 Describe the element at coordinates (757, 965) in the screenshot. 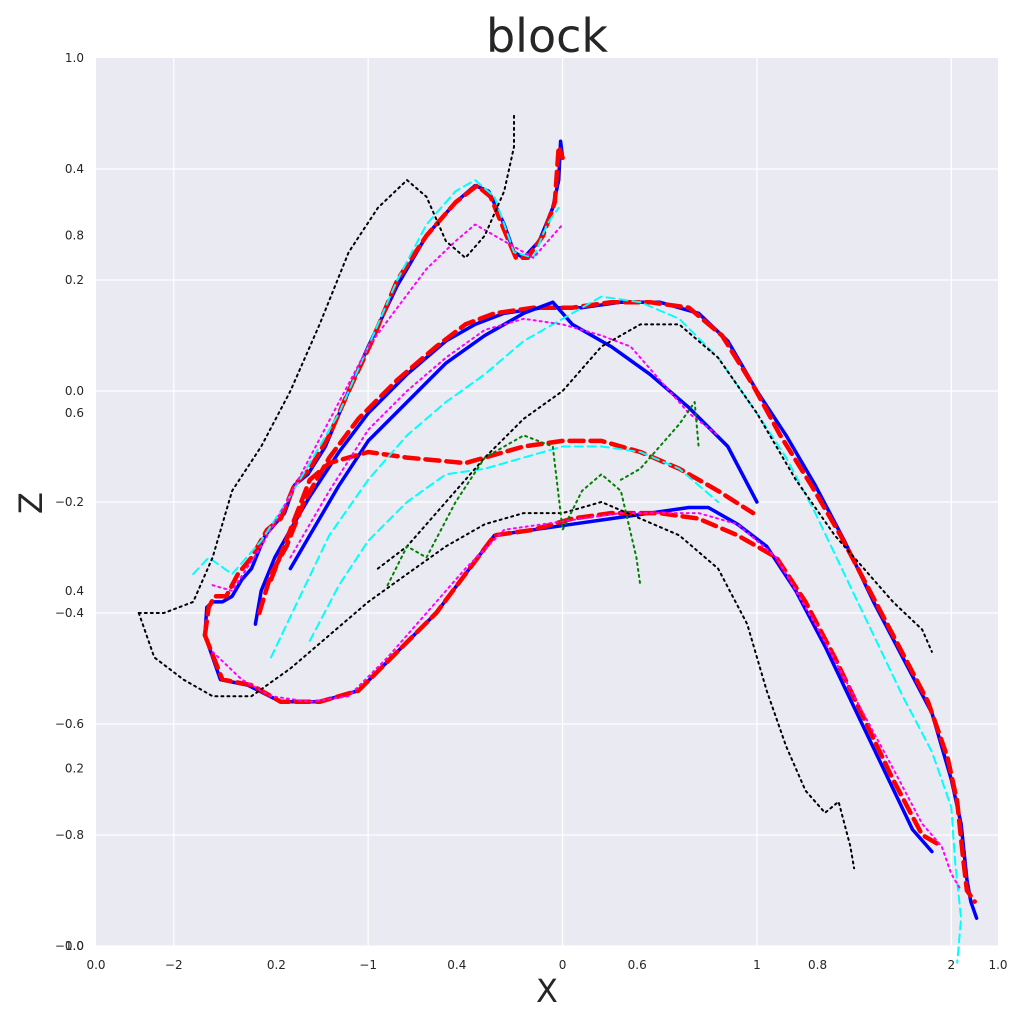

I see `x-tick-label: 1` at that location.